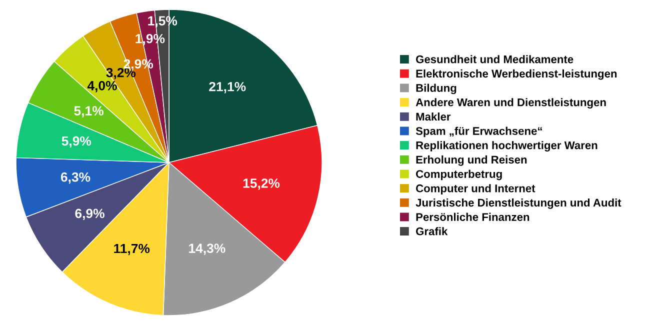 The width and height of the screenshot is (650, 325). What do you see at coordinates (519, 203) in the screenshot?
I see `legend-label: Juristische Dienstleistungen und Audit` at bounding box center [519, 203].